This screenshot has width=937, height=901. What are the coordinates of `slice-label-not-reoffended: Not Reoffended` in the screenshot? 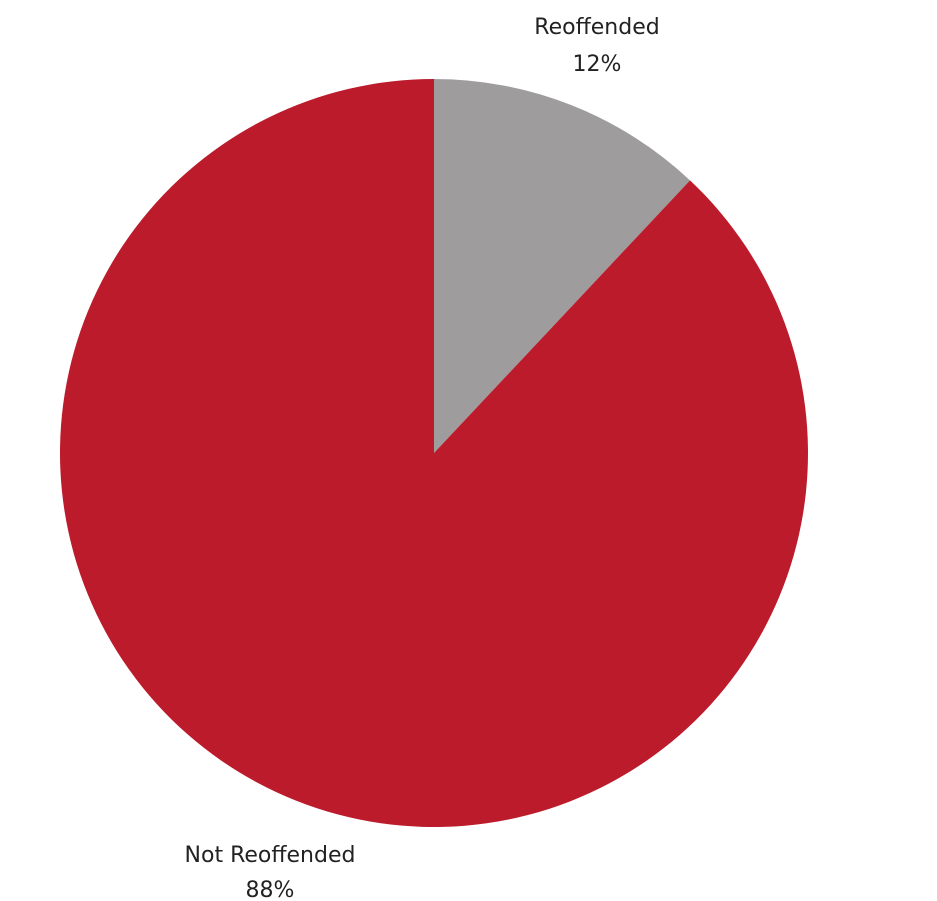 It's located at (270, 855).